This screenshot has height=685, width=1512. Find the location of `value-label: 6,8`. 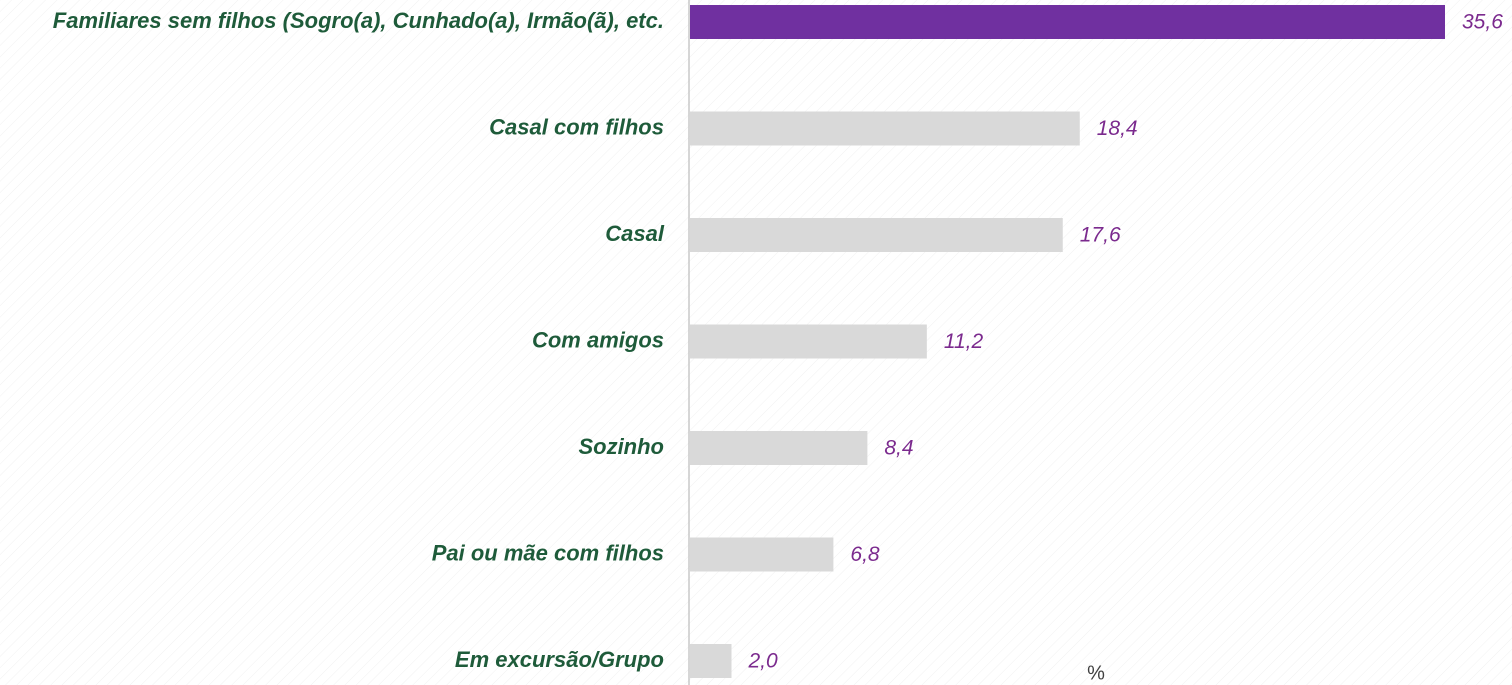

value-label: 6,8 is located at coordinates (865, 554).